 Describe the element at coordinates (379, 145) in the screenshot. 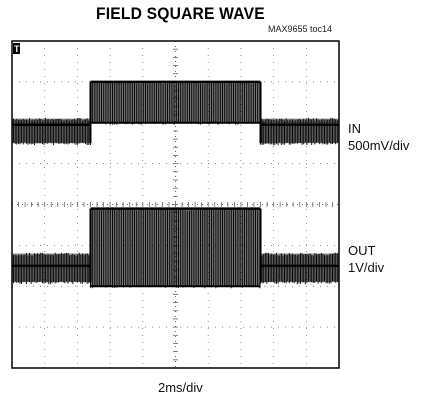

I see `in-channel-scale: 500mV/div` at that location.